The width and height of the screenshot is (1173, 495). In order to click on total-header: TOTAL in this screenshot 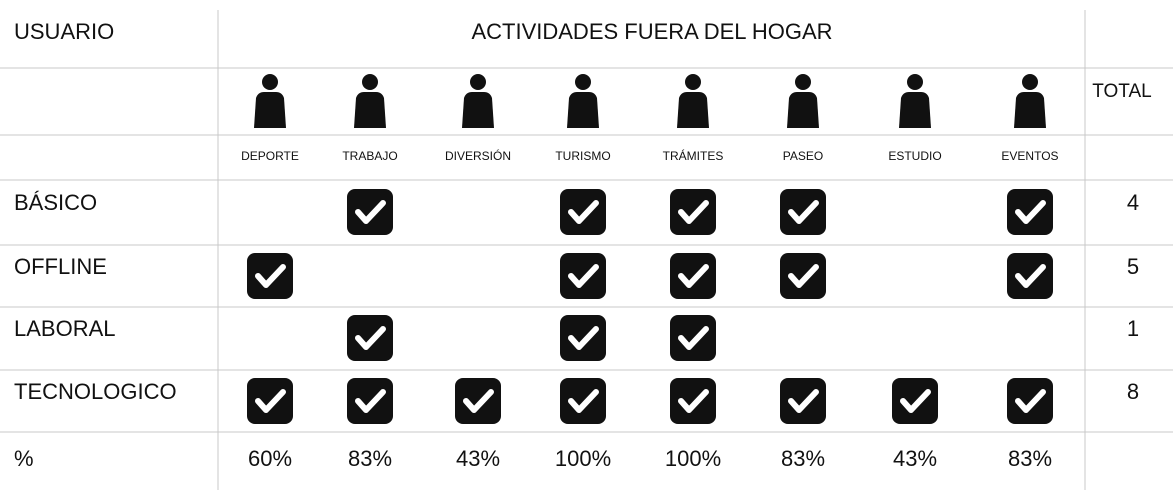, I will do `click(1121, 91)`.